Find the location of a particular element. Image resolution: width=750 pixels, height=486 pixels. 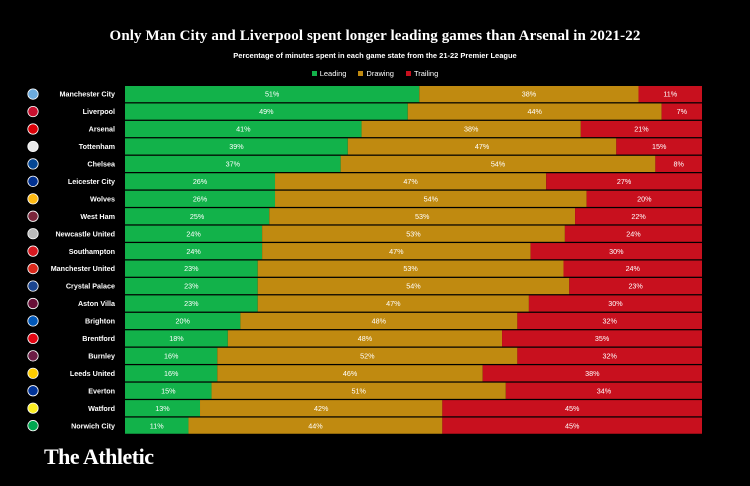

west-ham-crest-icon is located at coordinates (33, 216).